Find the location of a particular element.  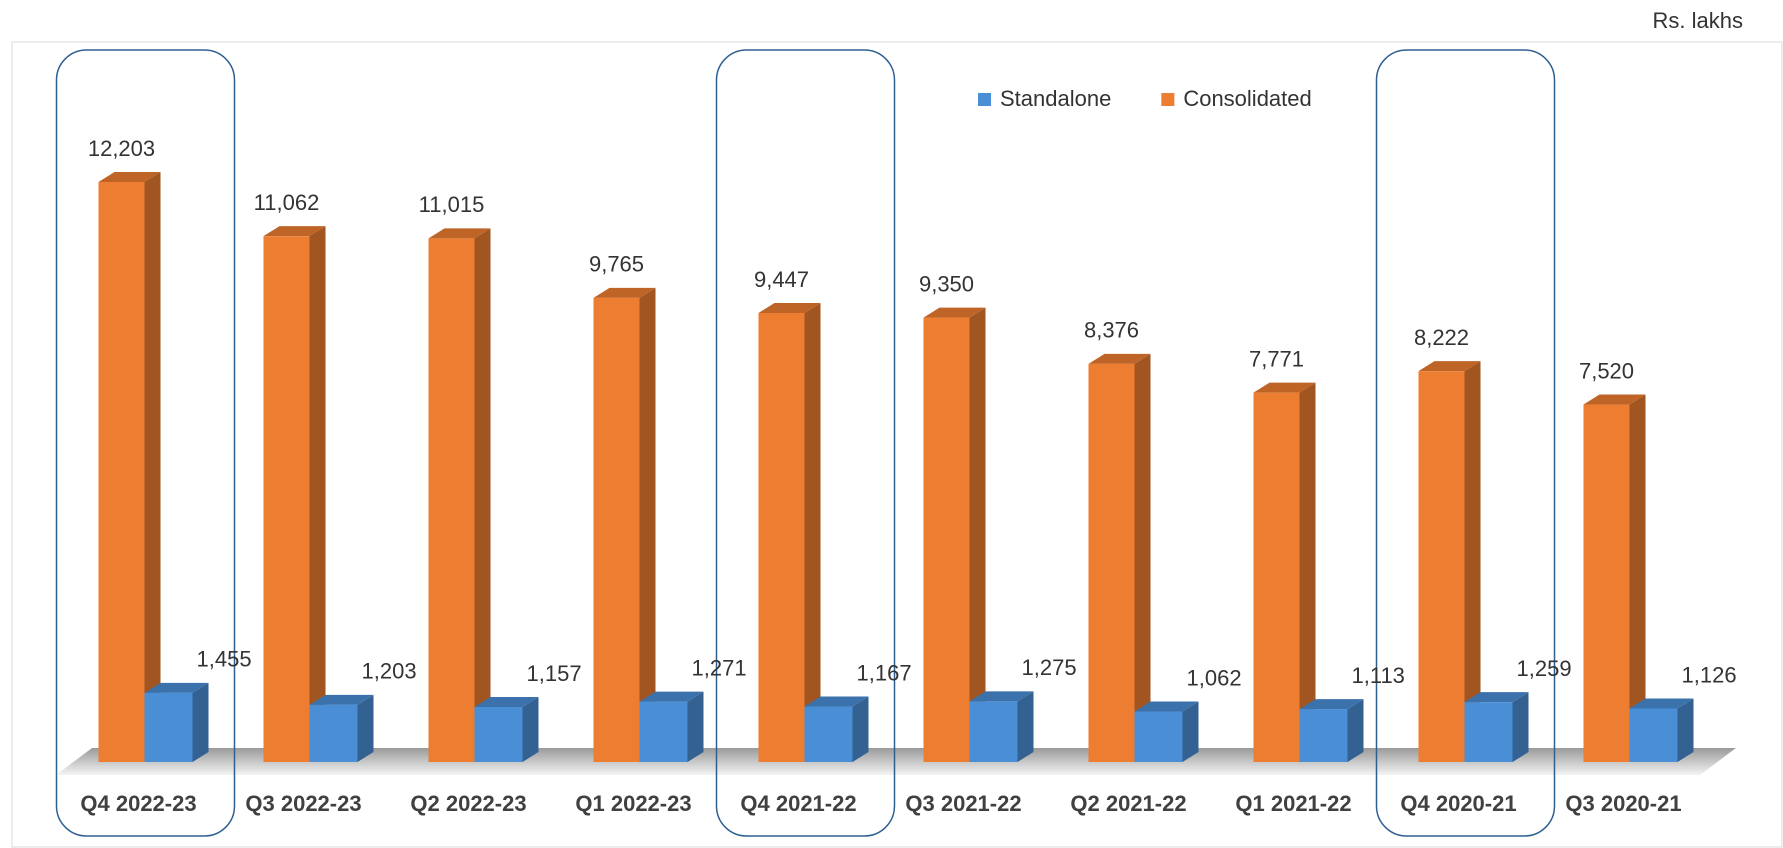

data-label: 1,203 is located at coordinates (389, 671).